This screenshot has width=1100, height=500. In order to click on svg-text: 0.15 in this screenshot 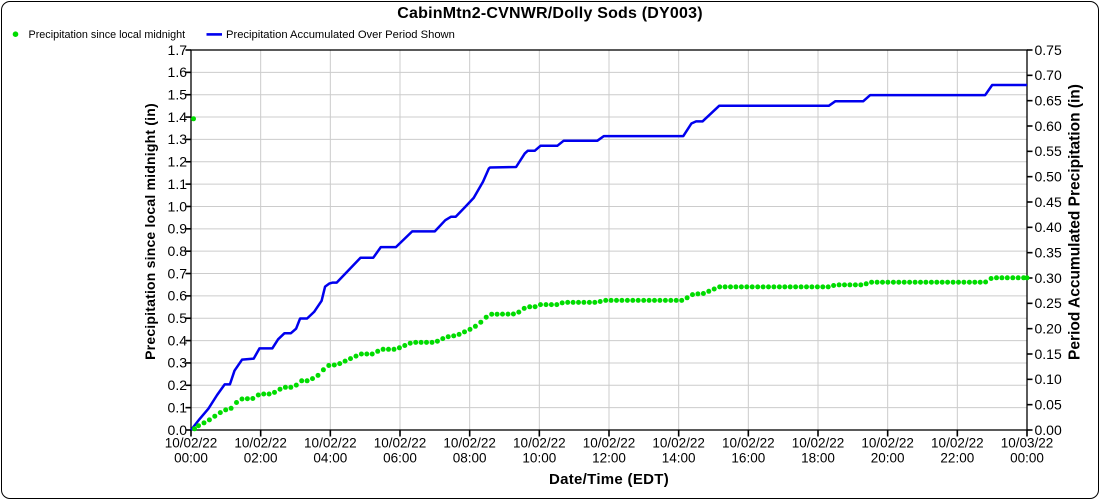, I will do `click(1048, 354)`.